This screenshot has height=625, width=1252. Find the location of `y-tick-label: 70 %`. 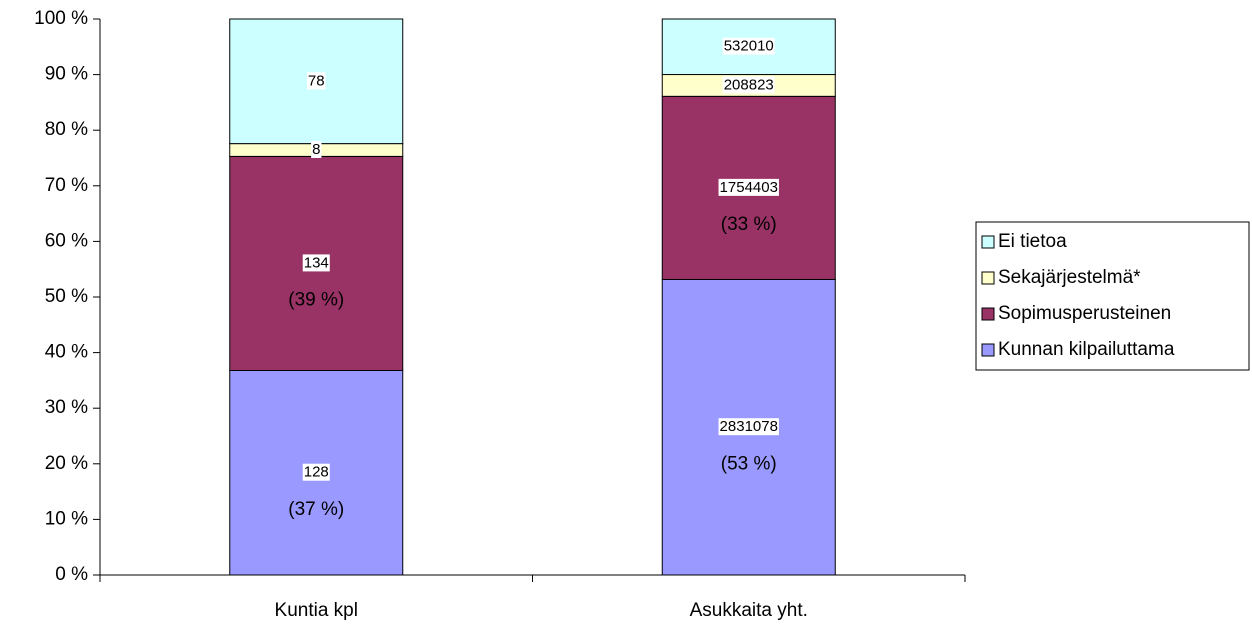

y-tick-label: 70 % is located at coordinates (66, 185).